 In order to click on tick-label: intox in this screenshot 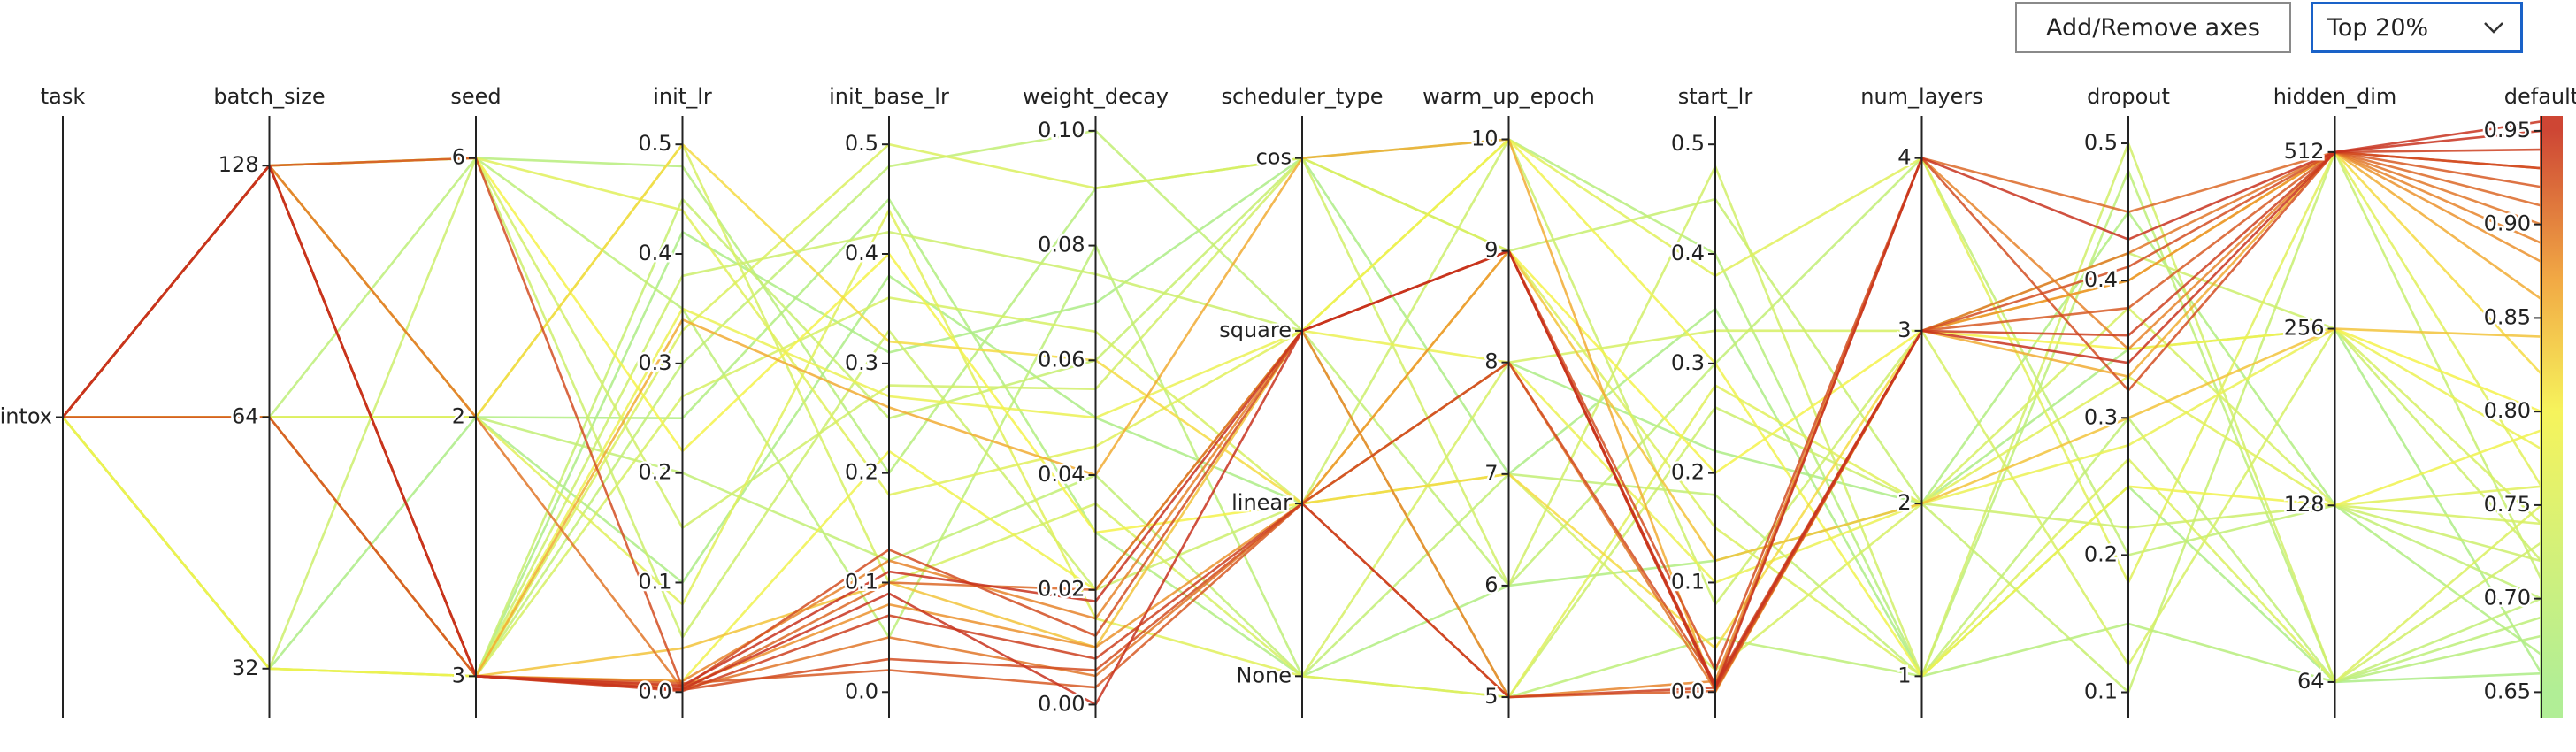, I will do `click(26, 416)`.